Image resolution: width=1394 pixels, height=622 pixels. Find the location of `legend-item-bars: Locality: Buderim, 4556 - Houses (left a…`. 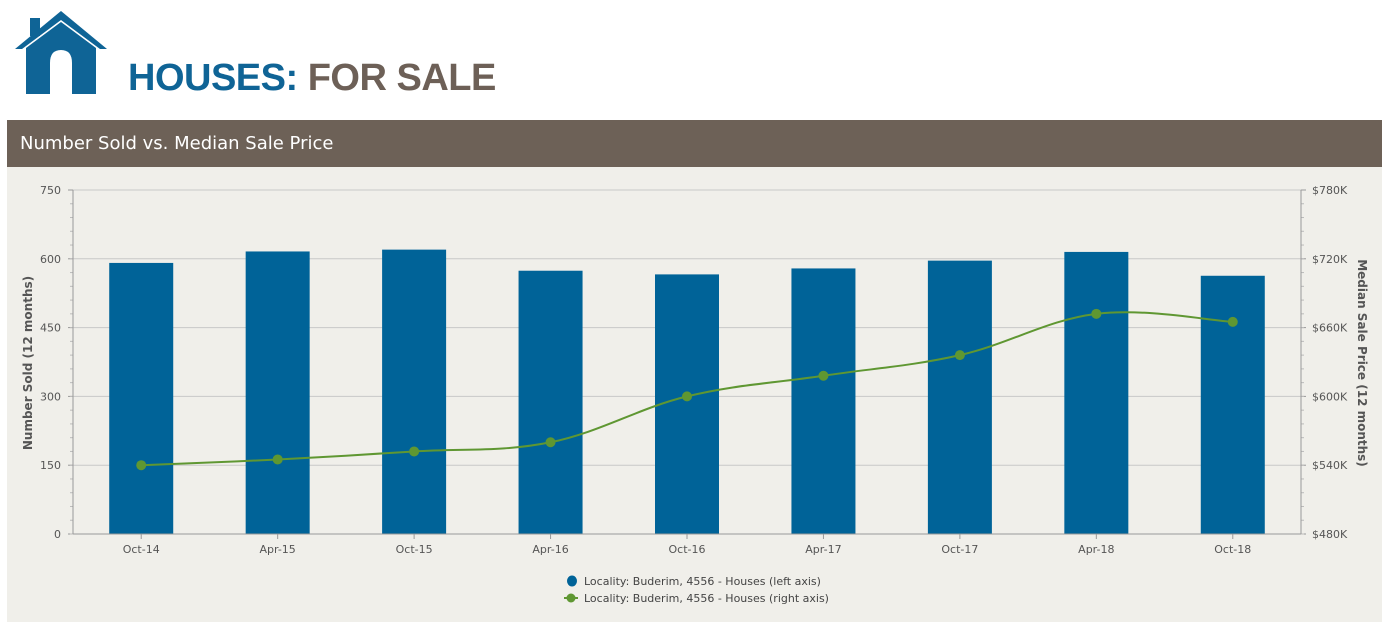

legend-item-bars: Locality: Buderim, 4556 - Houses (left a… is located at coordinates (694, 581).